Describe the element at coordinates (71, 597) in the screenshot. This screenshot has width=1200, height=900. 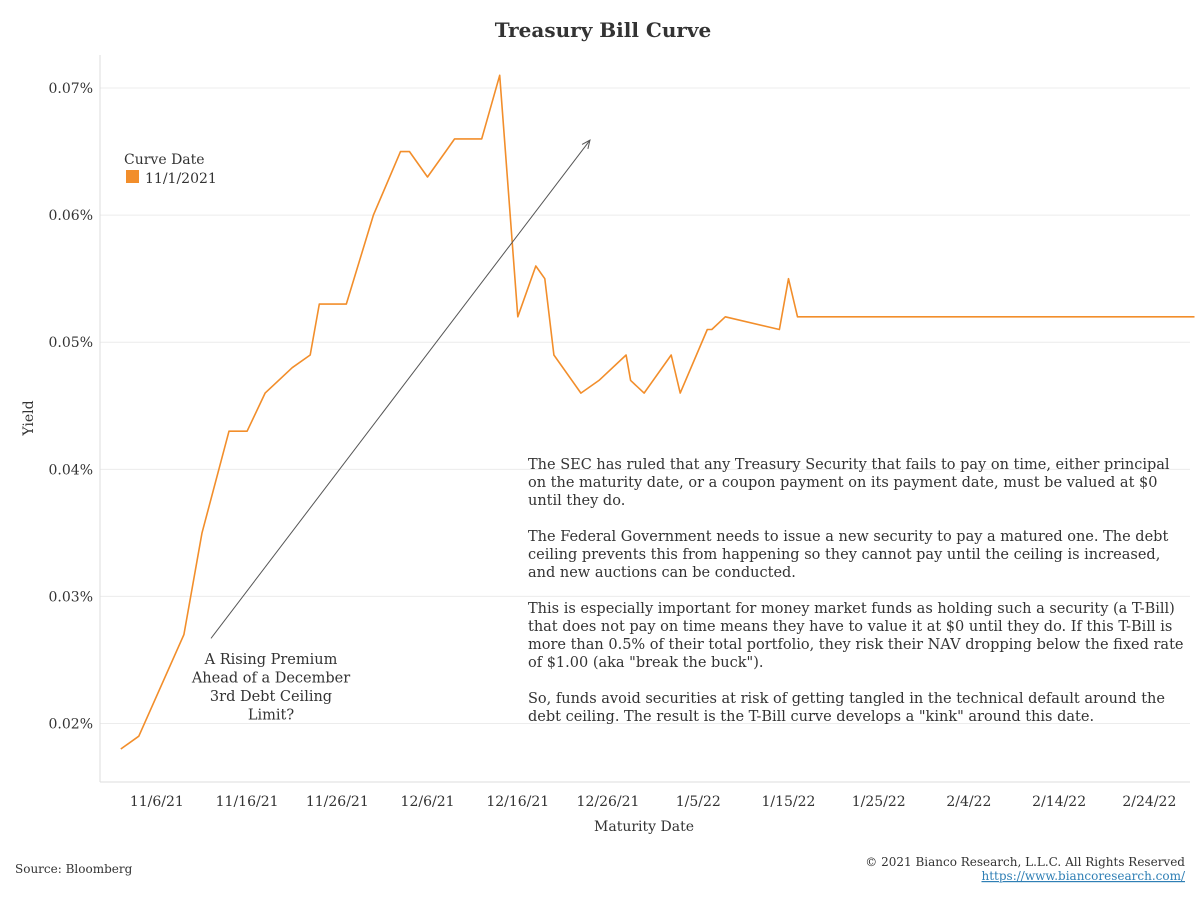
I see `y-tick-label: 0.03%` at that location.